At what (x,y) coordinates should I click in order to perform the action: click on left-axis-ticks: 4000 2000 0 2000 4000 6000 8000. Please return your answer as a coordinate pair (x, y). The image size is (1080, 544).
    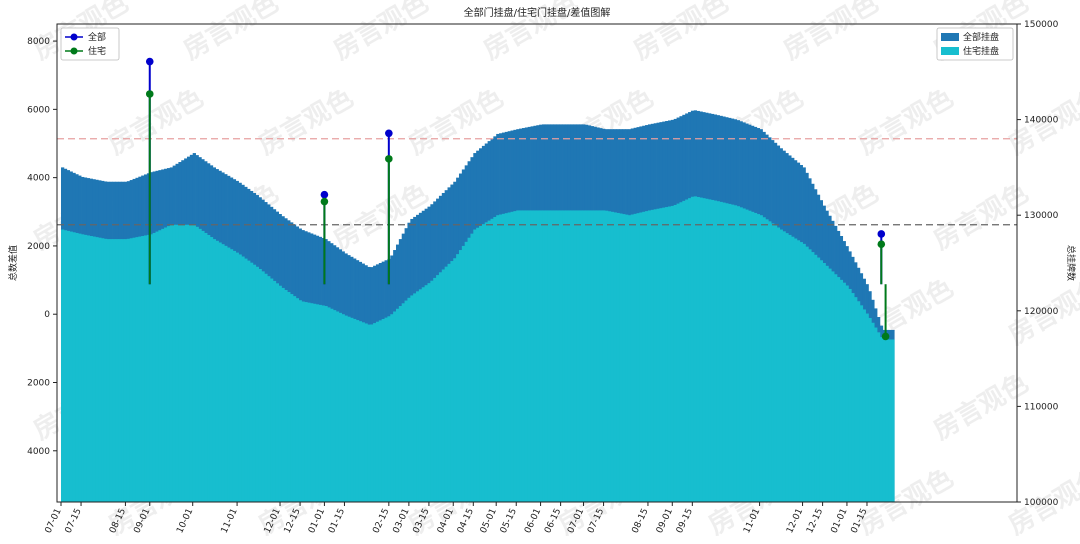
    Looking at the image, I should click on (42, 247).